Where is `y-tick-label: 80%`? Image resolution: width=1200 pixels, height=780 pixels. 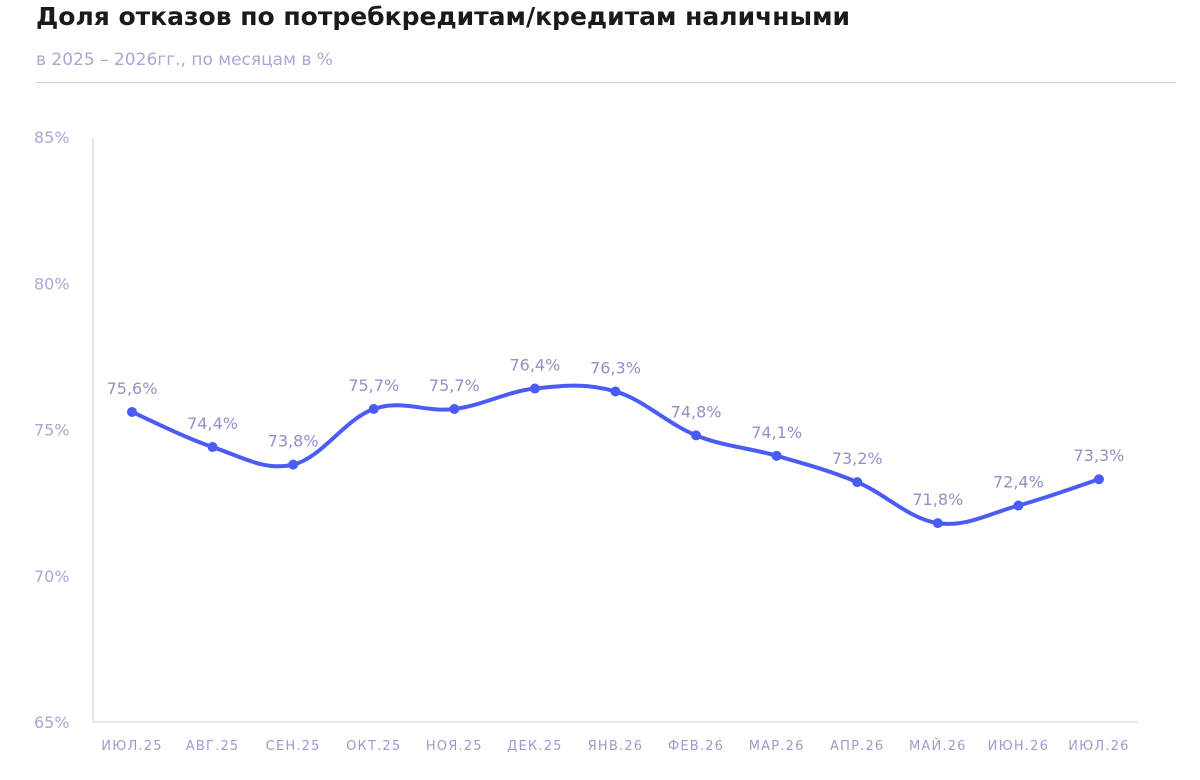
y-tick-label: 80% is located at coordinates (52, 283).